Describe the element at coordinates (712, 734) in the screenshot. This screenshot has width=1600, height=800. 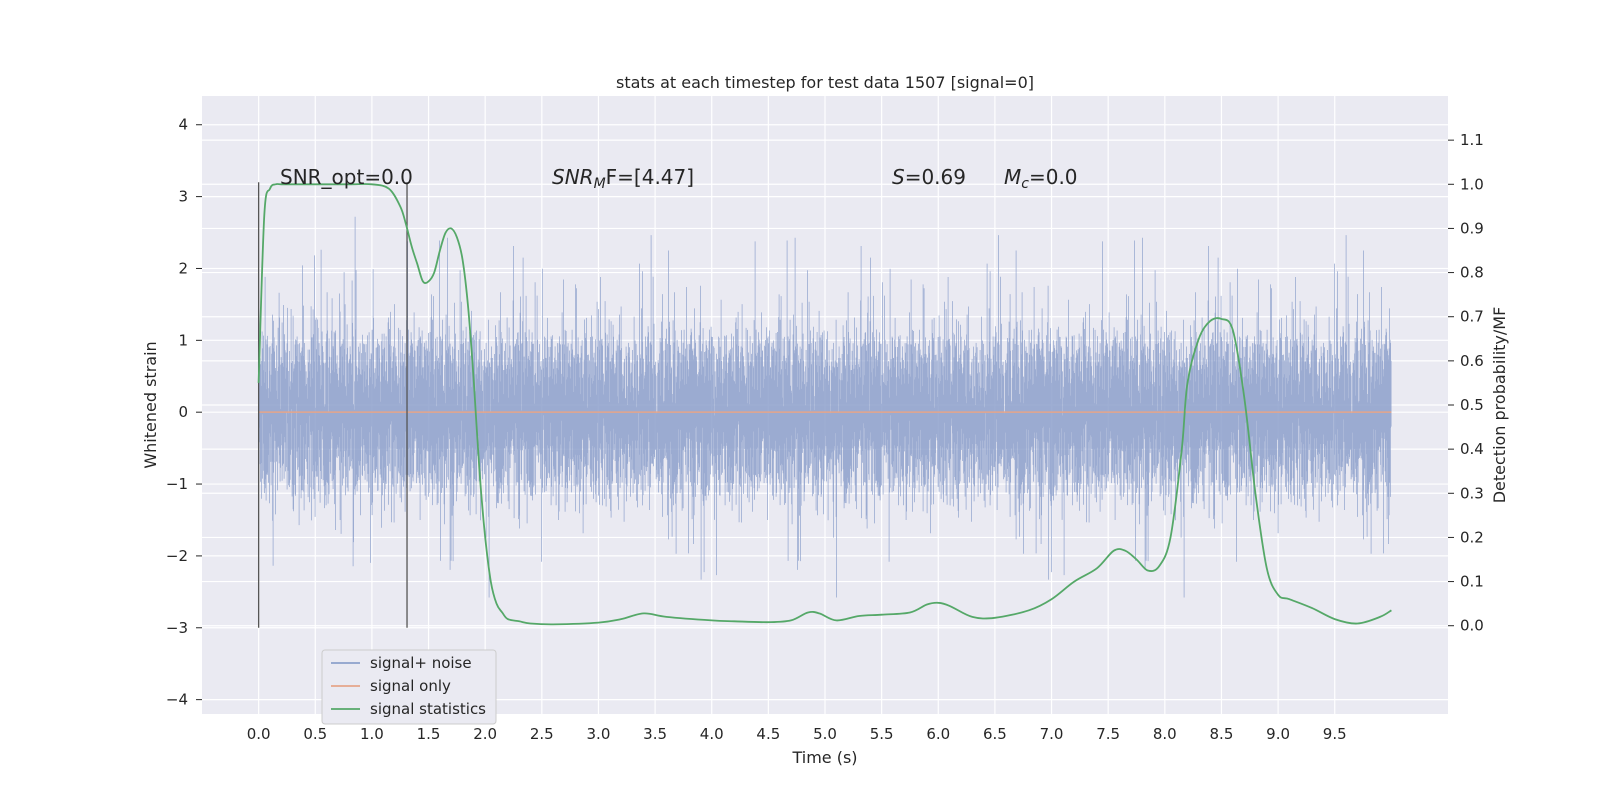
I see `x-tick-label: 4.0` at that location.